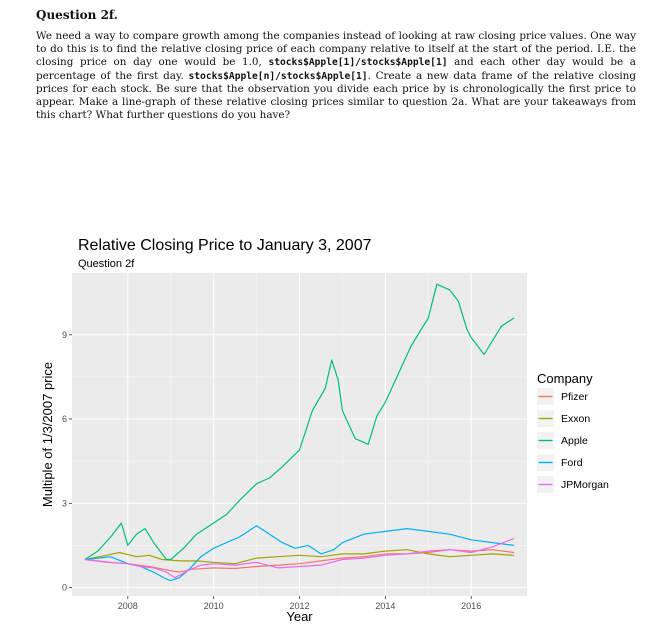 This screenshot has height=635, width=649. What do you see at coordinates (565, 378) in the screenshot?
I see `legend-title: Company` at bounding box center [565, 378].